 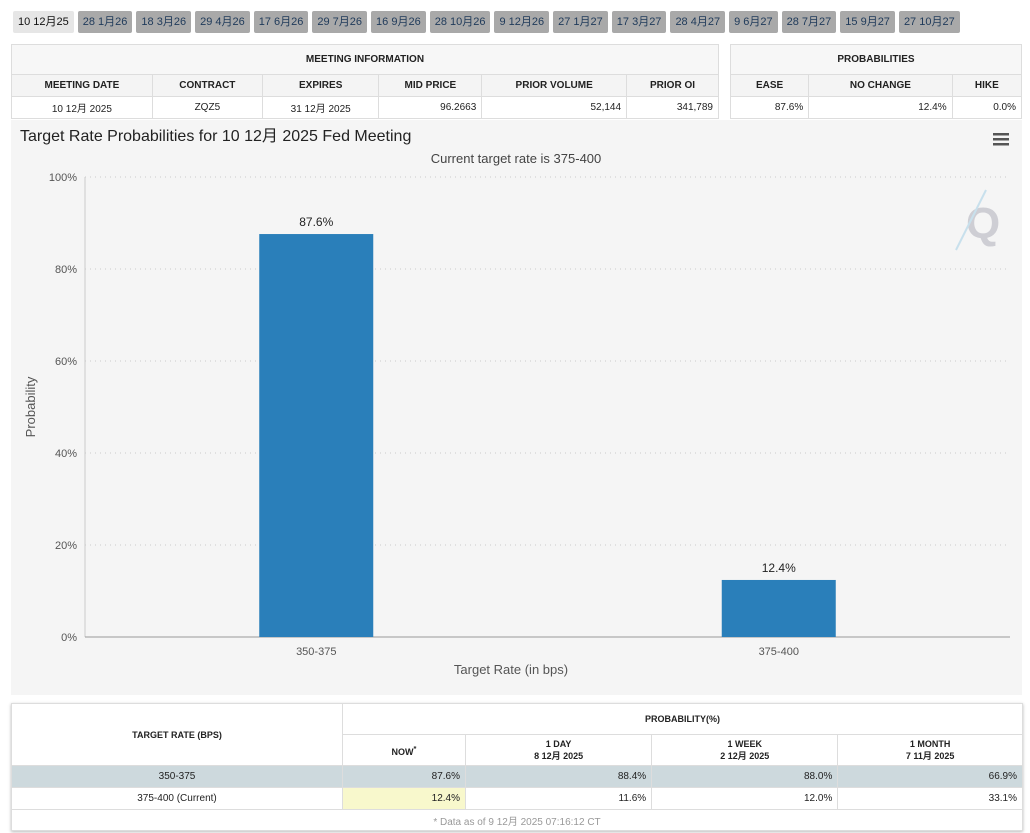 What do you see at coordinates (779, 568) in the screenshot?
I see `bar-data-label: 12.4%` at bounding box center [779, 568].